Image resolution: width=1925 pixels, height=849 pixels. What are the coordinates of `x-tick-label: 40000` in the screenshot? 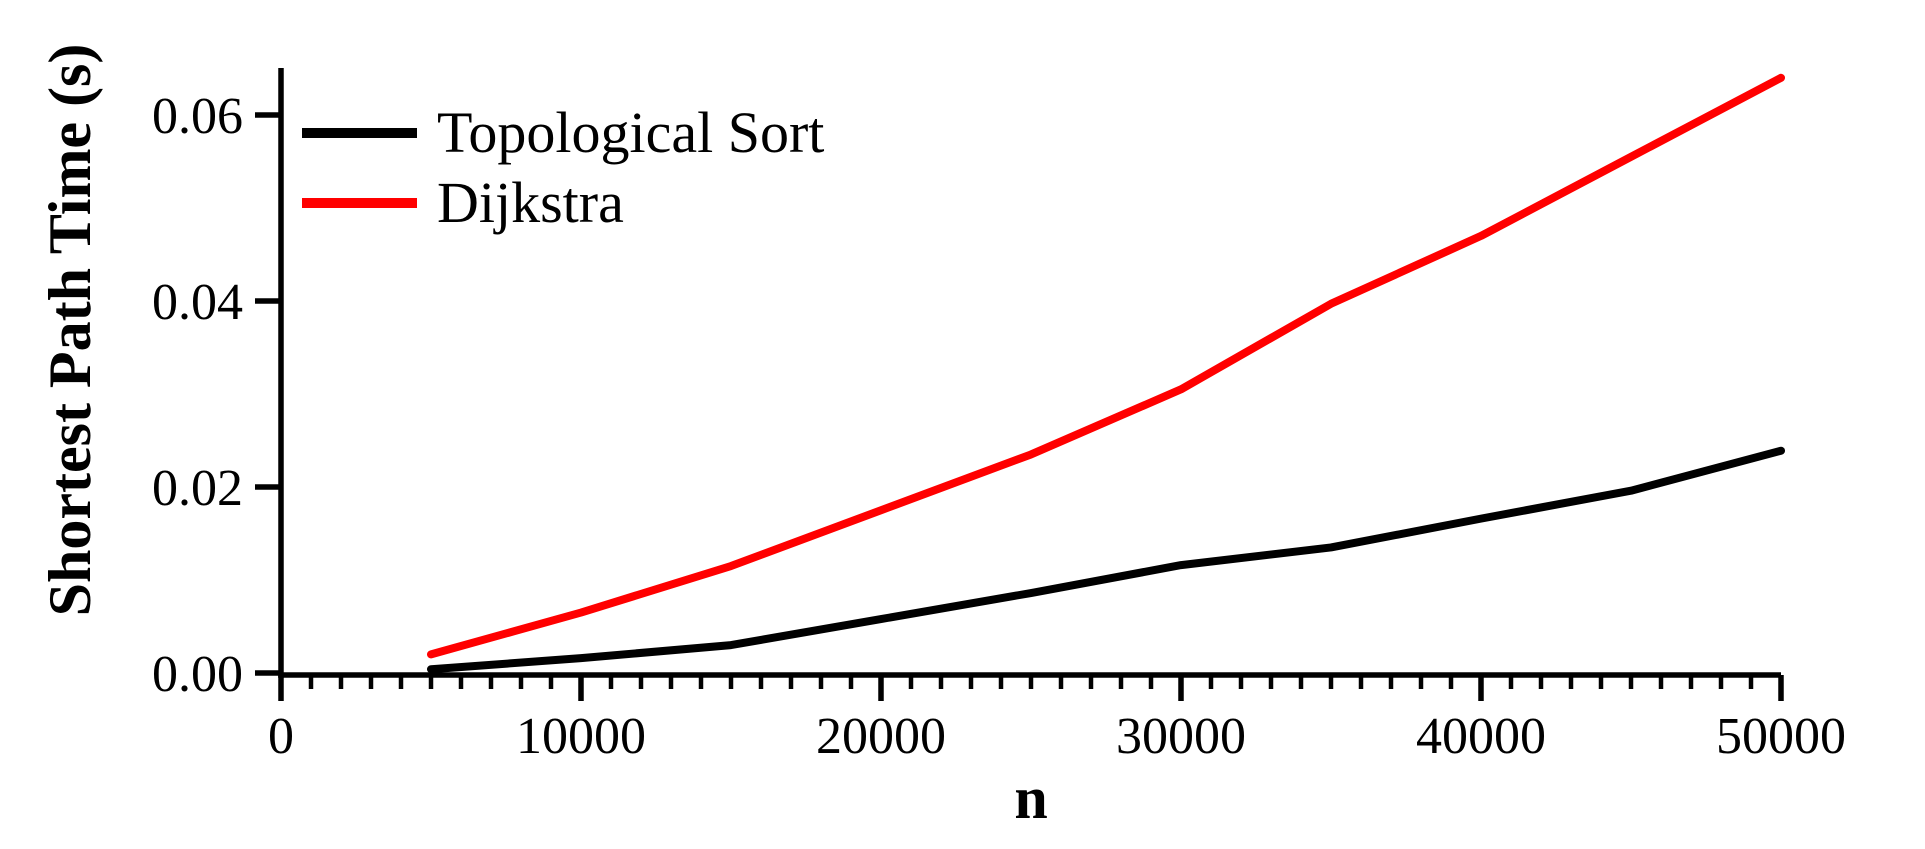 It's located at (1481, 736).